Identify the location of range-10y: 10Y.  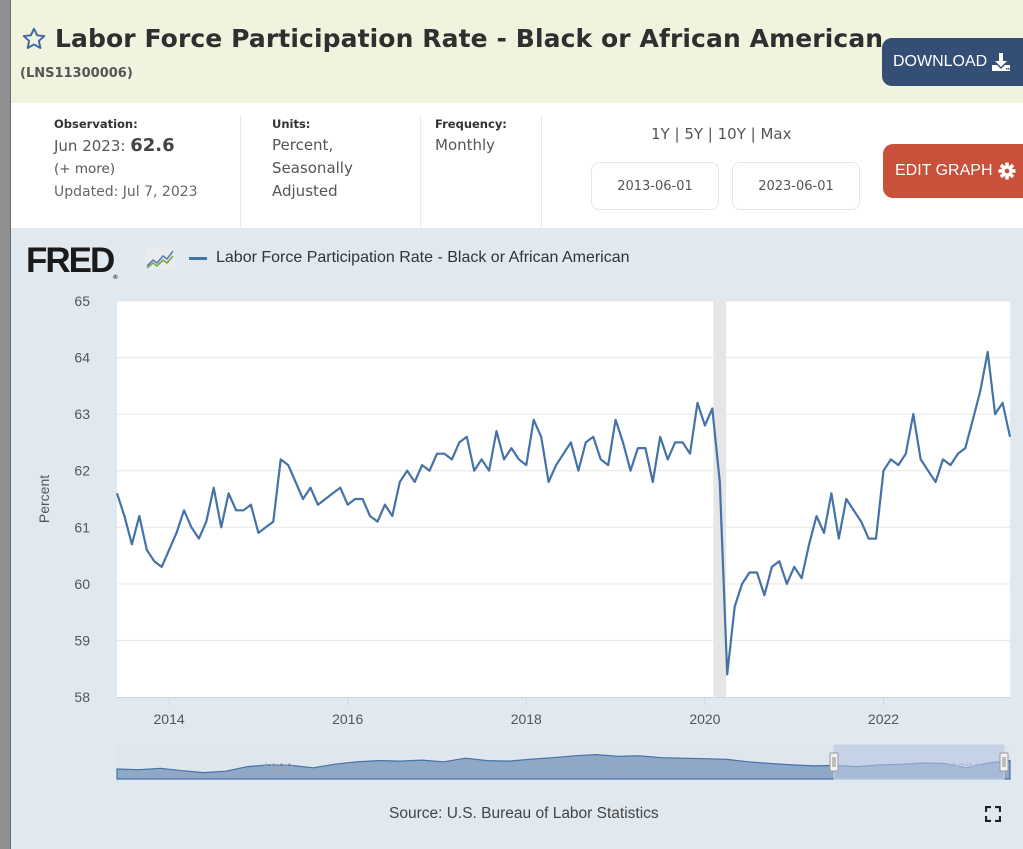
(731, 134).